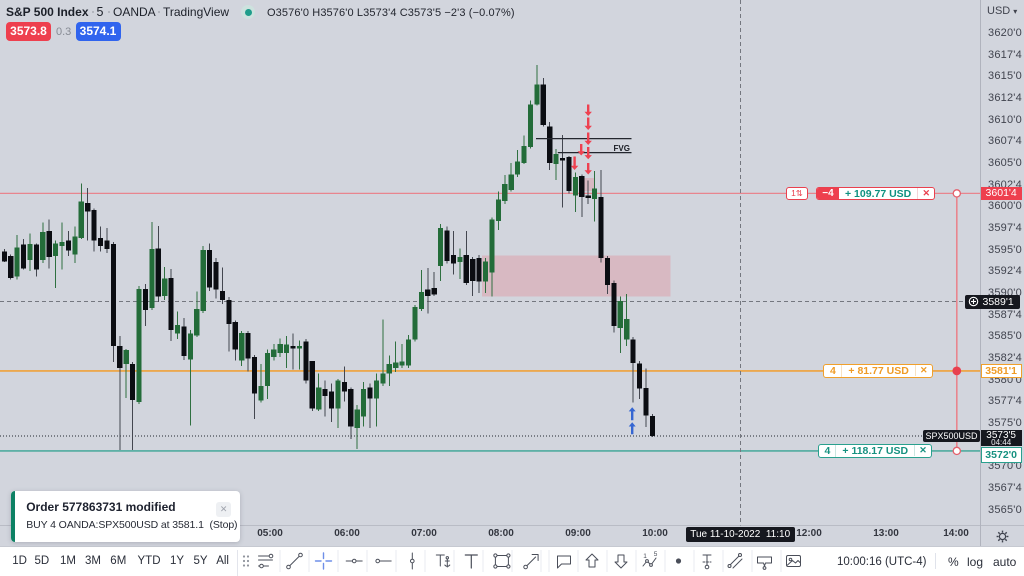  Describe the element at coordinates (656, 554) in the screenshot. I see `svg-text: 5` at that location.